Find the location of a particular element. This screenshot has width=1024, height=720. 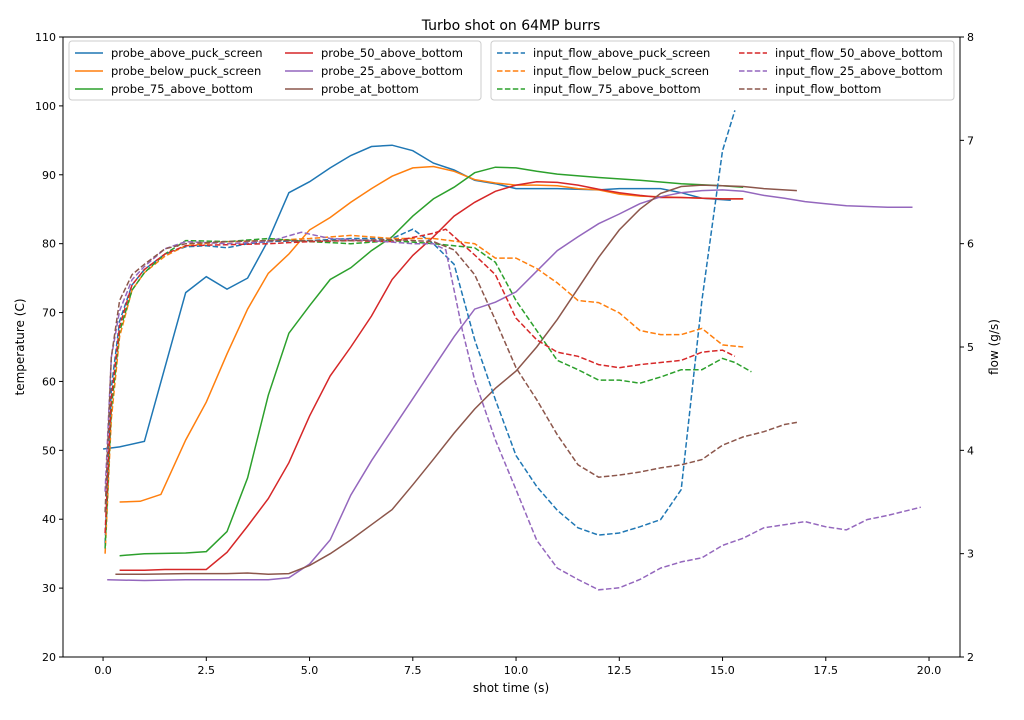

legend-label: probe_50_above_bottom is located at coordinates (392, 53).